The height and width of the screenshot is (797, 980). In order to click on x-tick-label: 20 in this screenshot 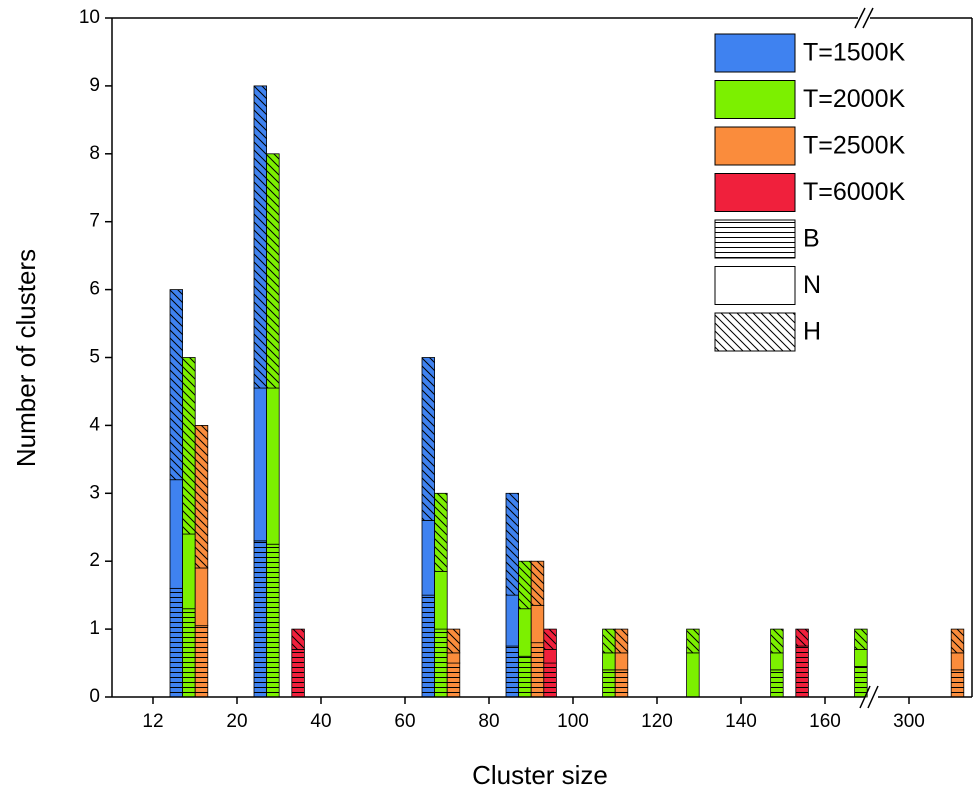, I will do `click(236, 721)`.